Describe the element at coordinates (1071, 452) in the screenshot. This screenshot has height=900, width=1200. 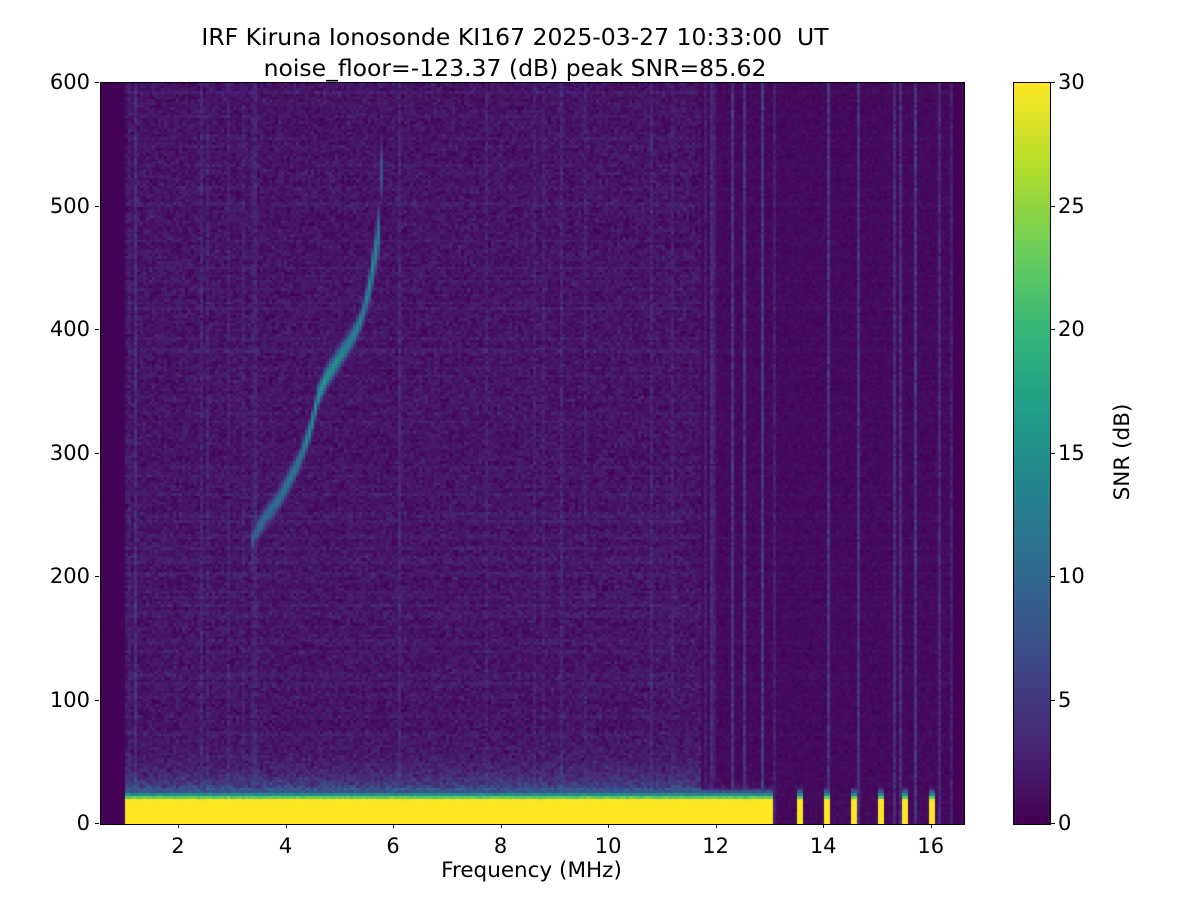
I see `colorbar-tick-label: 15` at that location.